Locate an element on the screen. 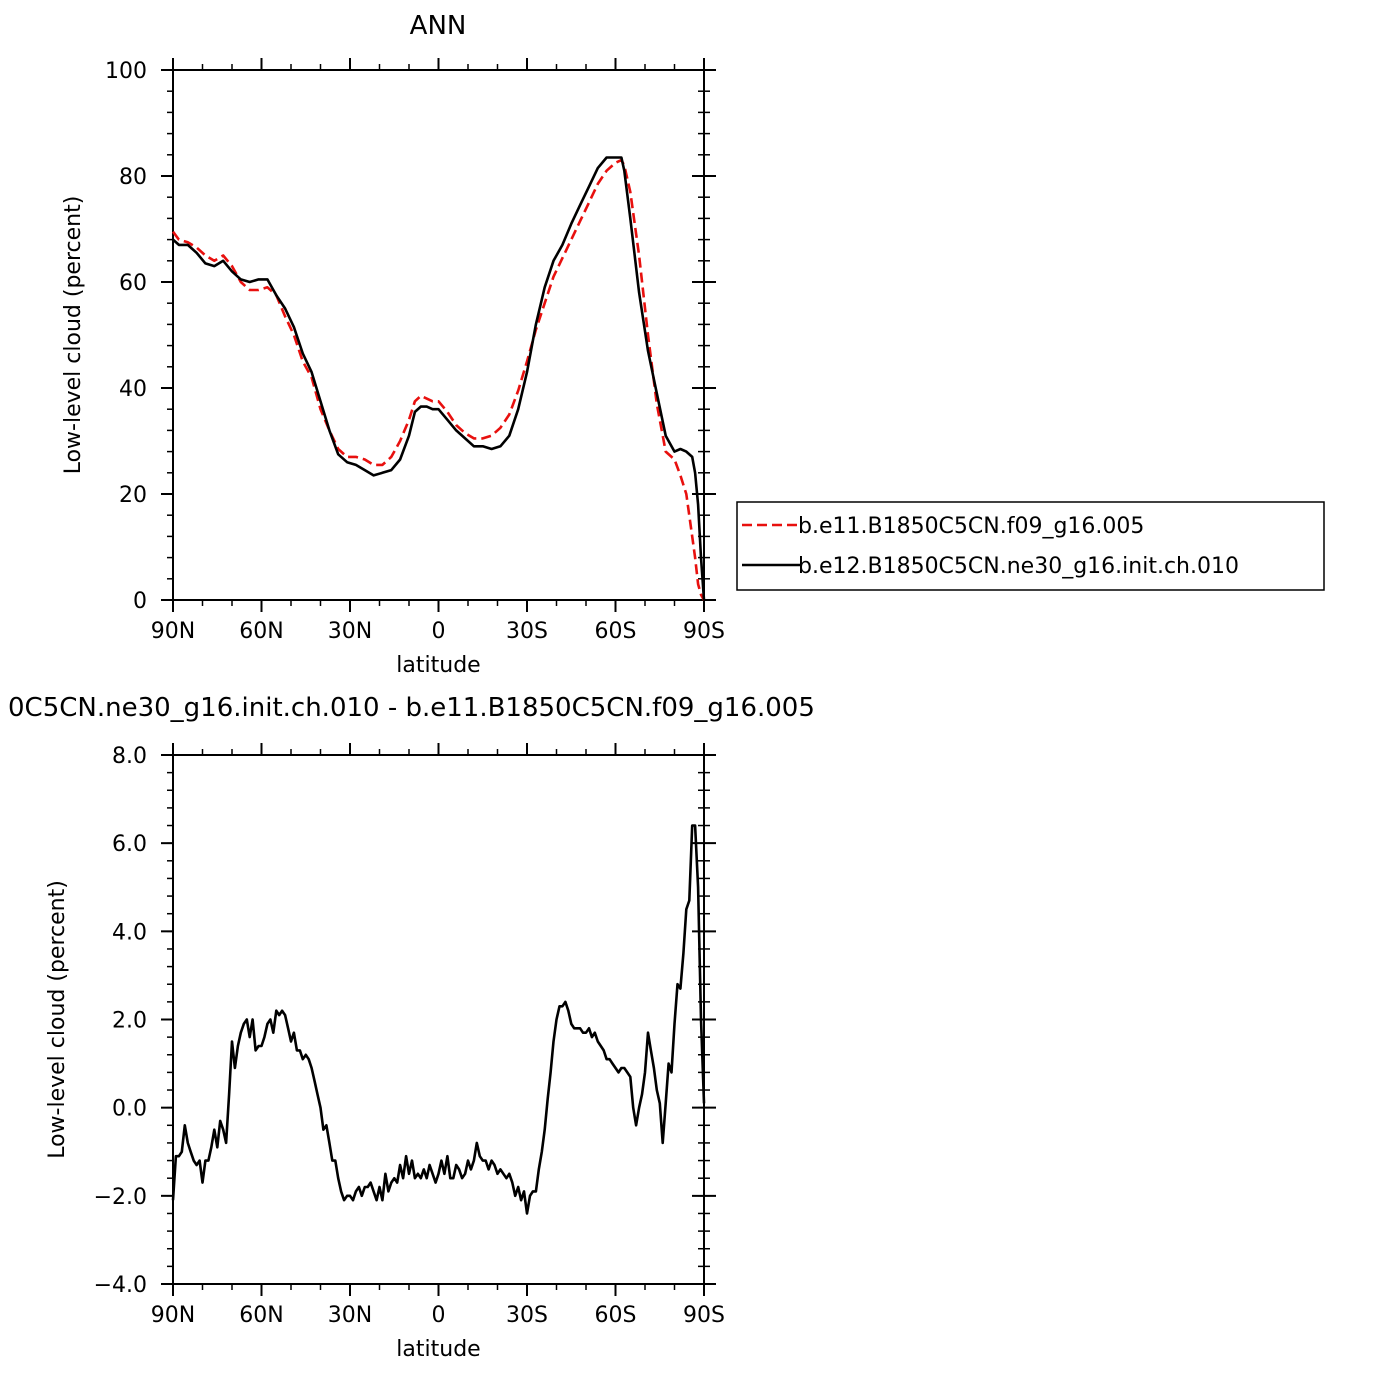  legend-label-1: b.e11.B1850C5CN.f09_g16.005 is located at coordinates (971, 526).